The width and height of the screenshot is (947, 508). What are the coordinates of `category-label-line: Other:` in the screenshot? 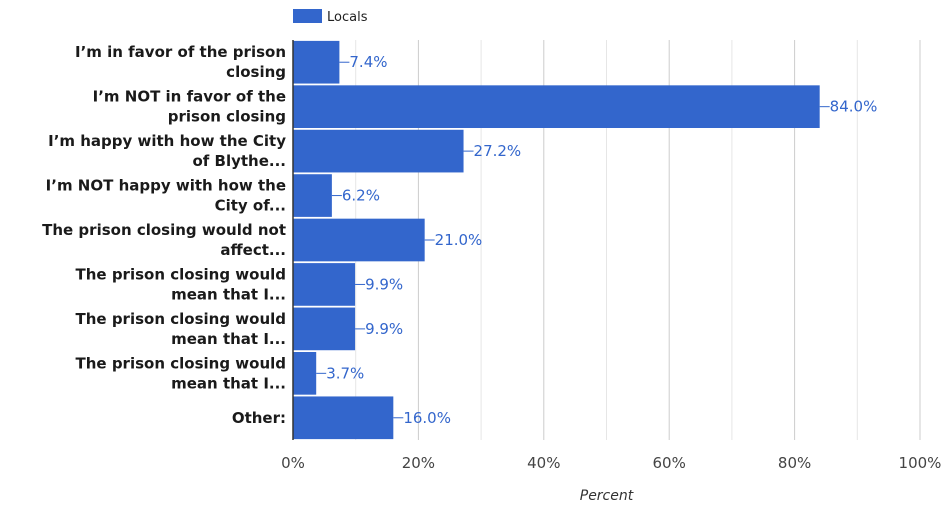 It's located at (259, 418).